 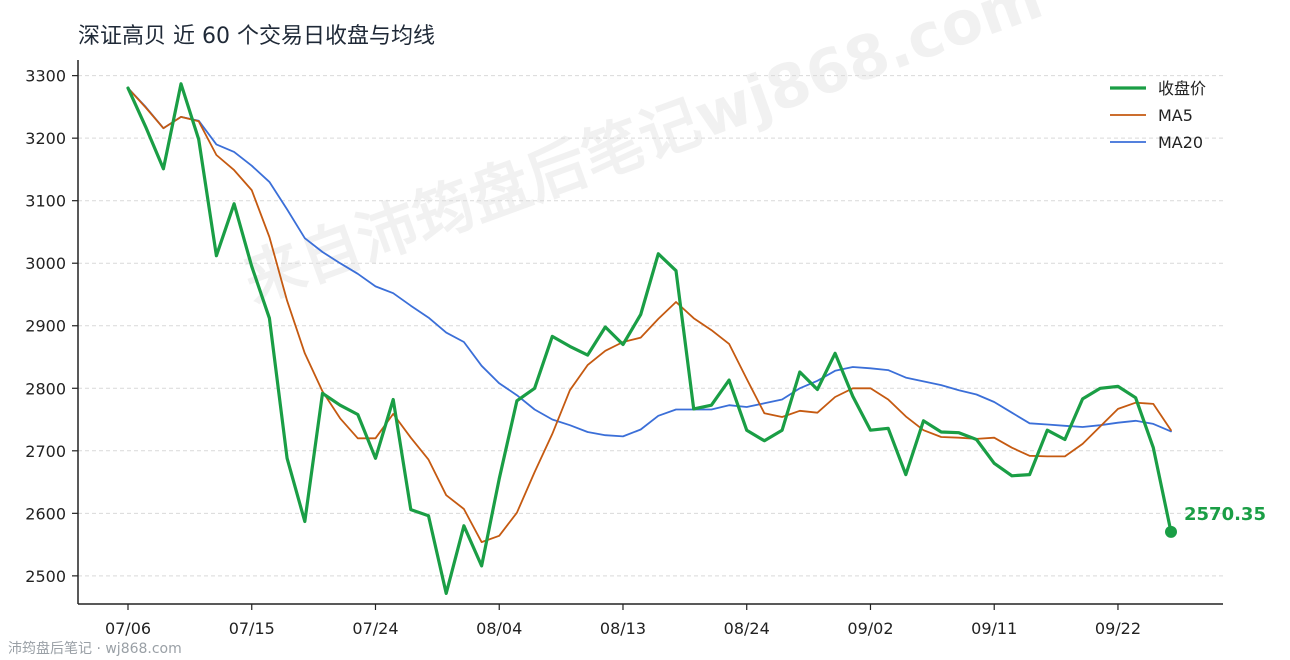 I want to click on y-tick-labels: 2500 2600 2700 2800 2900 3000 3100 3200 3300, so click(x=45, y=326).